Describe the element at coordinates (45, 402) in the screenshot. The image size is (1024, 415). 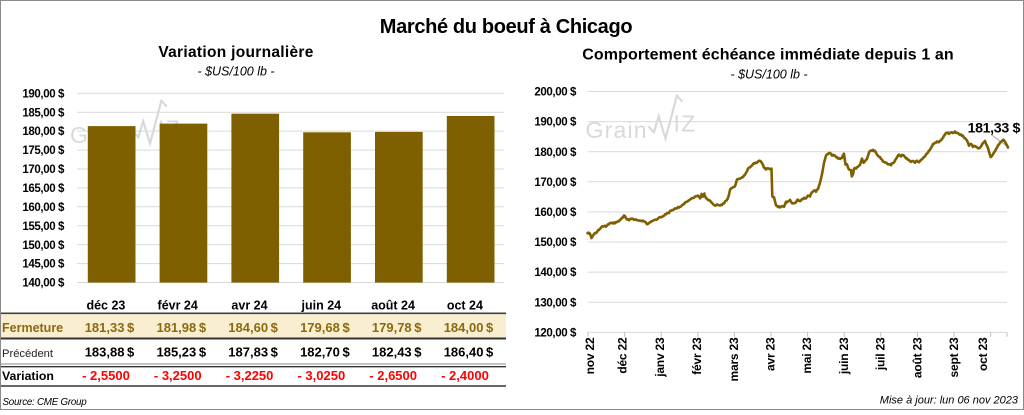
I see `svg-text: Source: CME Group` at that location.